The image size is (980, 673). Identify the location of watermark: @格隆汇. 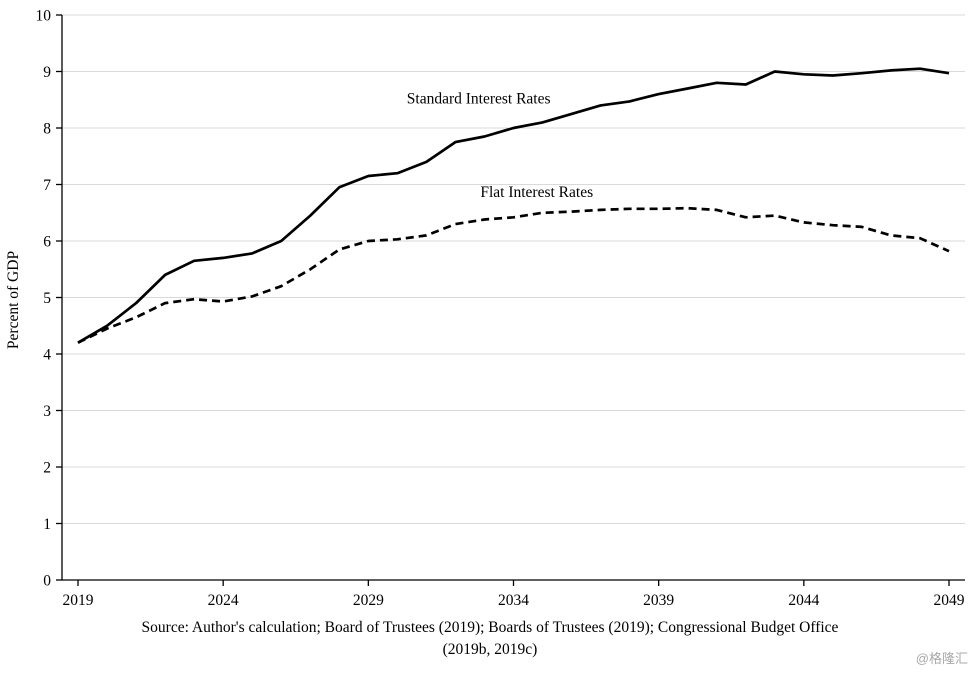
(941, 658).